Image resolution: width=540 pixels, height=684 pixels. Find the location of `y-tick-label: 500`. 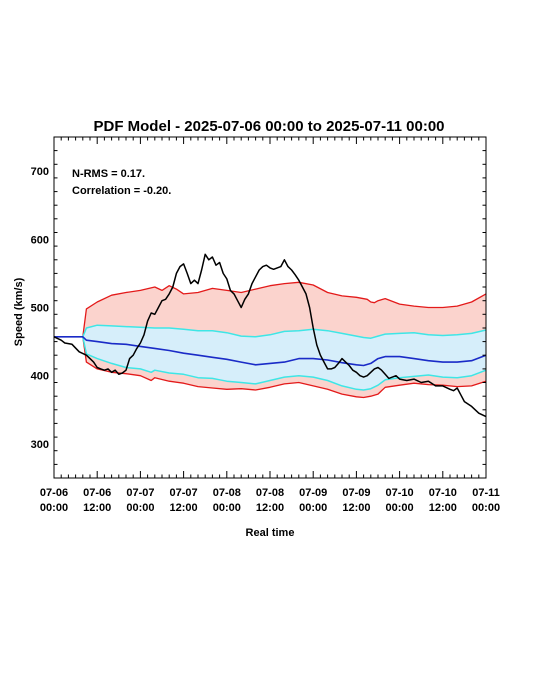

y-tick-label: 500 is located at coordinates (40, 309).